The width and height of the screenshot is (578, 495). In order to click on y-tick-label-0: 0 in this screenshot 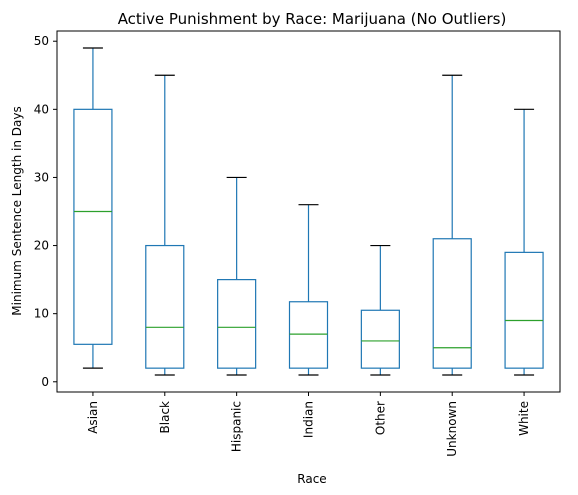, I will do `click(45, 382)`.